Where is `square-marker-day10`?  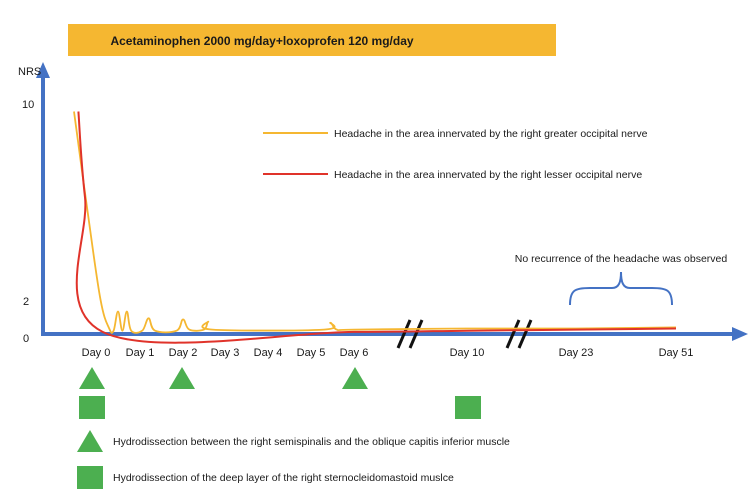 square-marker-day10 is located at coordinates (468, 407).